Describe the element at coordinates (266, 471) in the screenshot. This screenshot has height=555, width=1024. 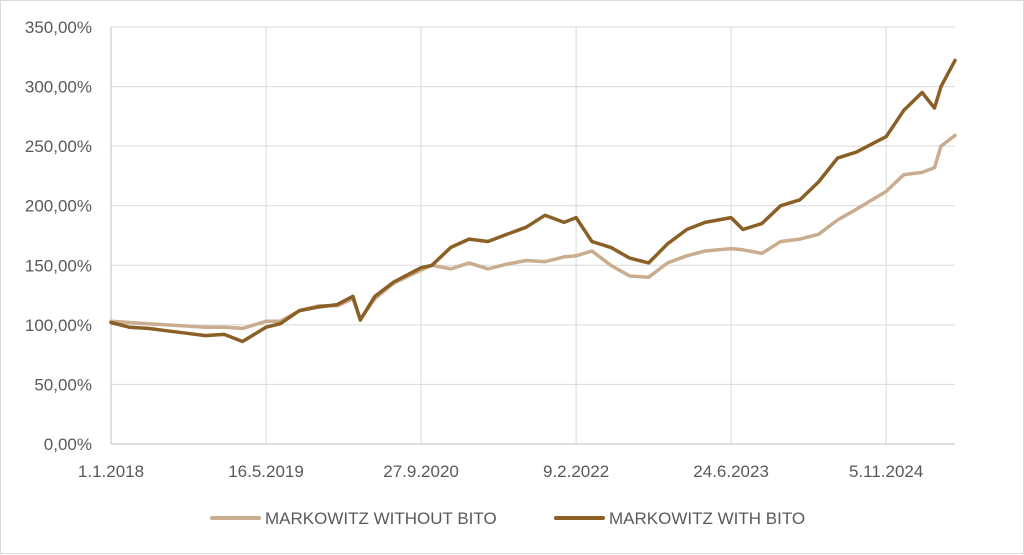
I see `x-tick-label: 16.5.2019` at that location.